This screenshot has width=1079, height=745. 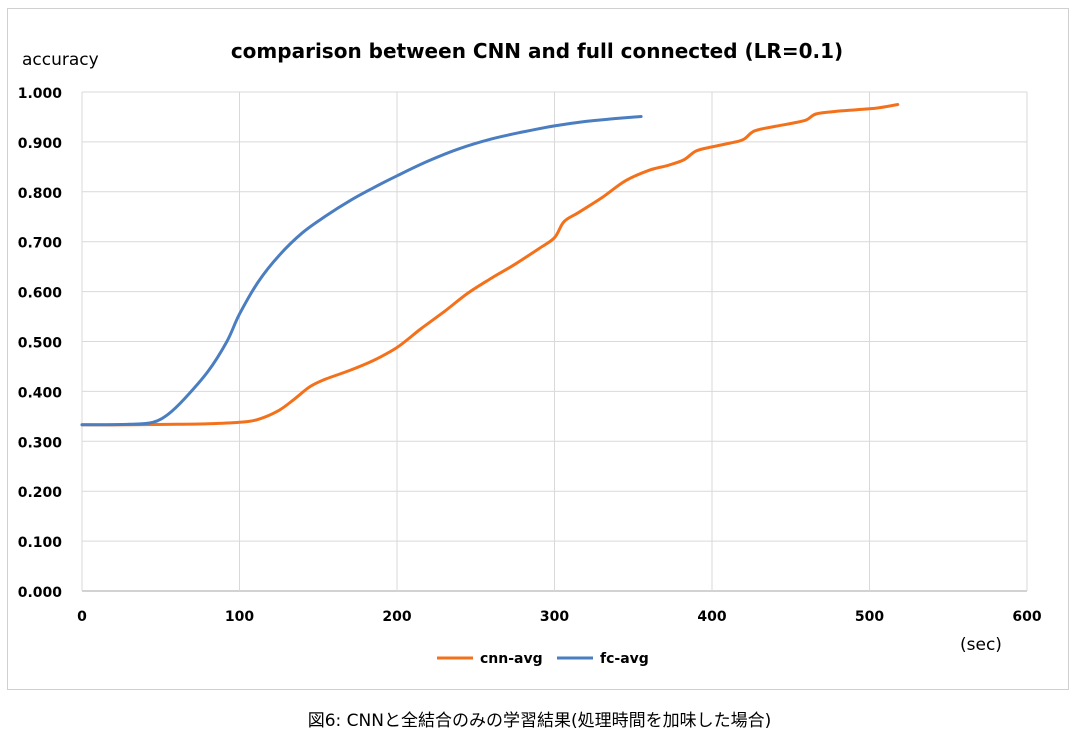 What do you see at coordinates (60, 60) in the screenshot?
I see `y-axis-label: accuracy` at bounding box center [60, 60].